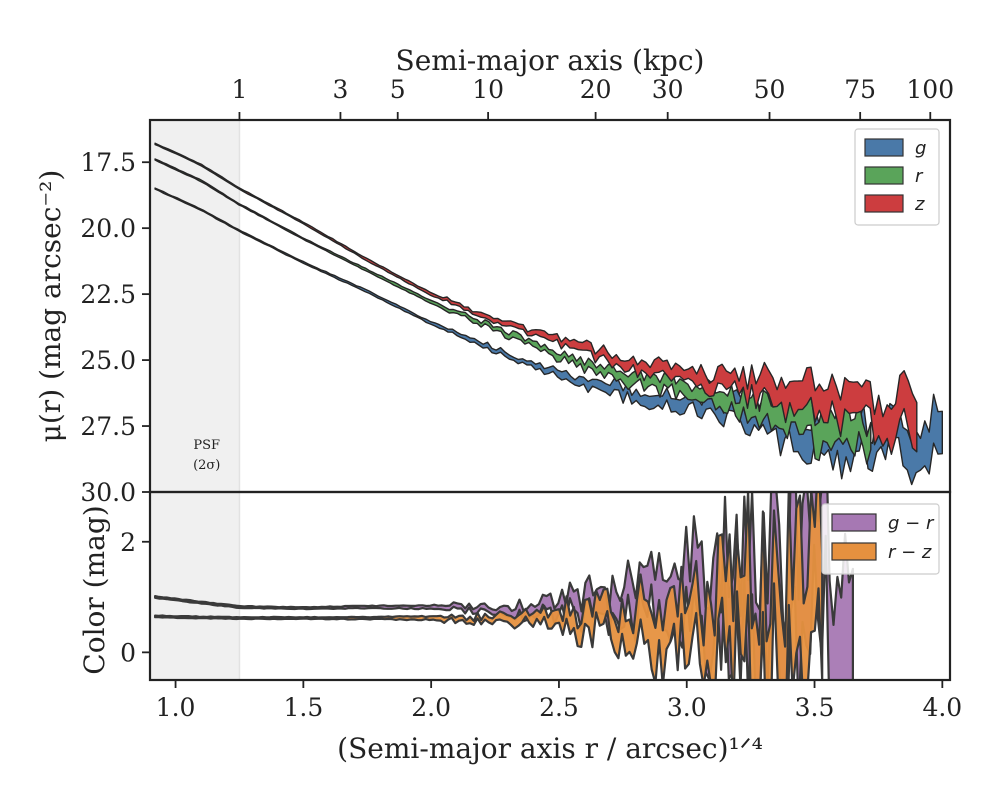 The height and width of the screenshot is (800, 1000). I want to click on legend-label-color-0: g − r, so click(911, 523).